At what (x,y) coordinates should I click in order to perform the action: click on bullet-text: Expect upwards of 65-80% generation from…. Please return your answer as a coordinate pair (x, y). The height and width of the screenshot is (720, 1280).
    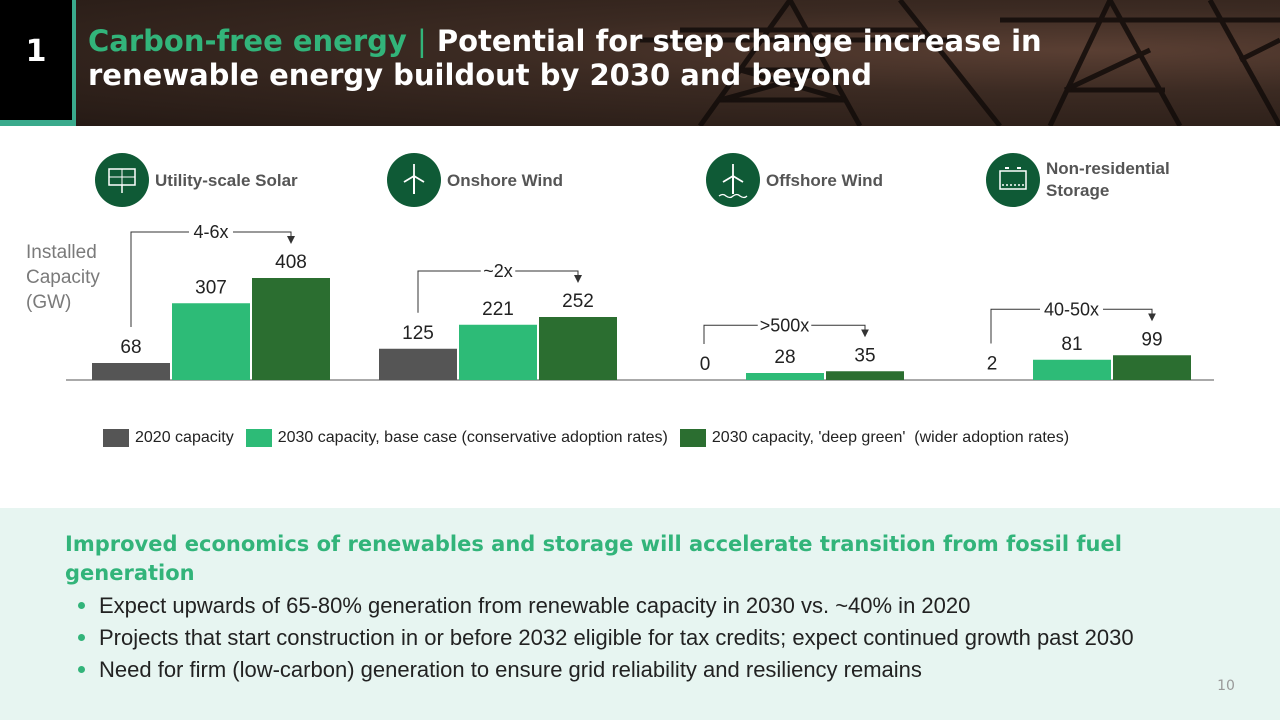
    Looking at the image, I should click on (535, 605).